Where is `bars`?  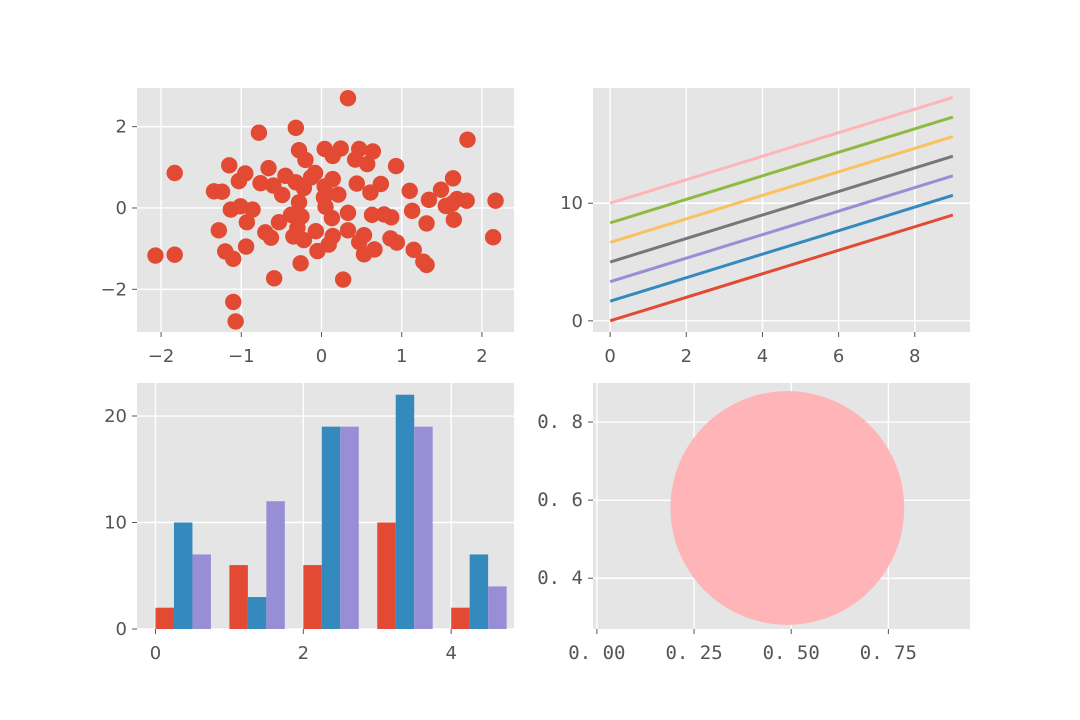
bars is located at coordinates (331, 511).